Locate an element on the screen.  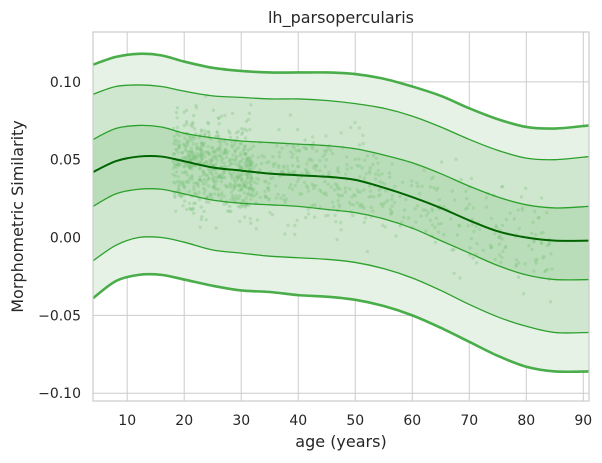
x-tick-label: 90 is located at coordinates (583, 421).